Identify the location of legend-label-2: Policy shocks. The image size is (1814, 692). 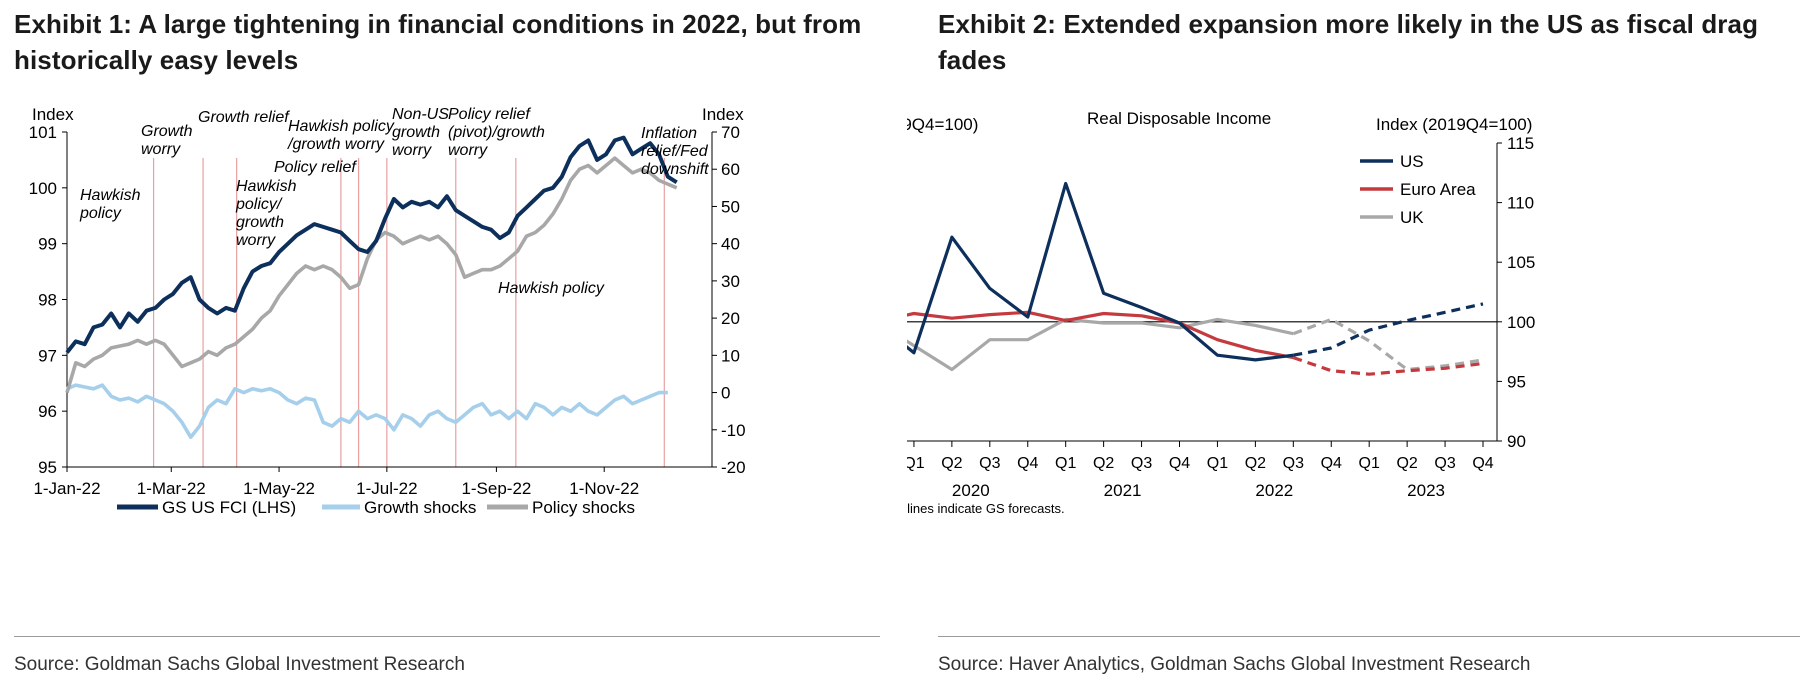
(583, 507).